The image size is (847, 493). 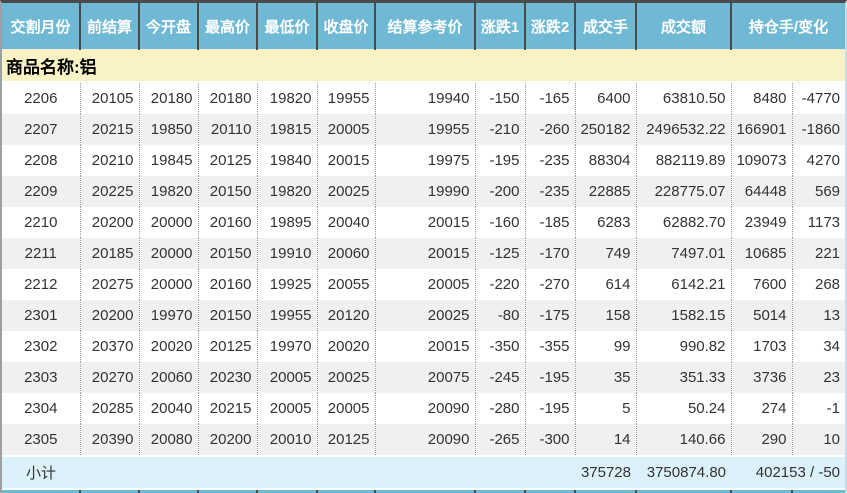 I want to click on col-header-close: 收盘价, so click(x=345, y=26).